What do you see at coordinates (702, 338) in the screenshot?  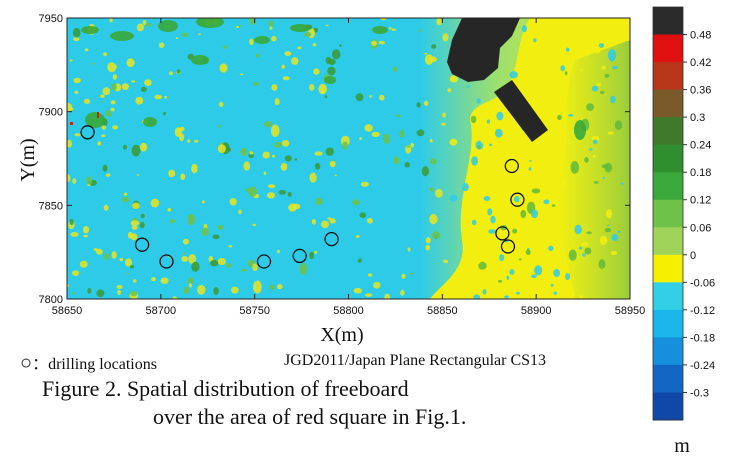 I see `colorbar-tick-label: -0.18` at bounding box center [702, 338].